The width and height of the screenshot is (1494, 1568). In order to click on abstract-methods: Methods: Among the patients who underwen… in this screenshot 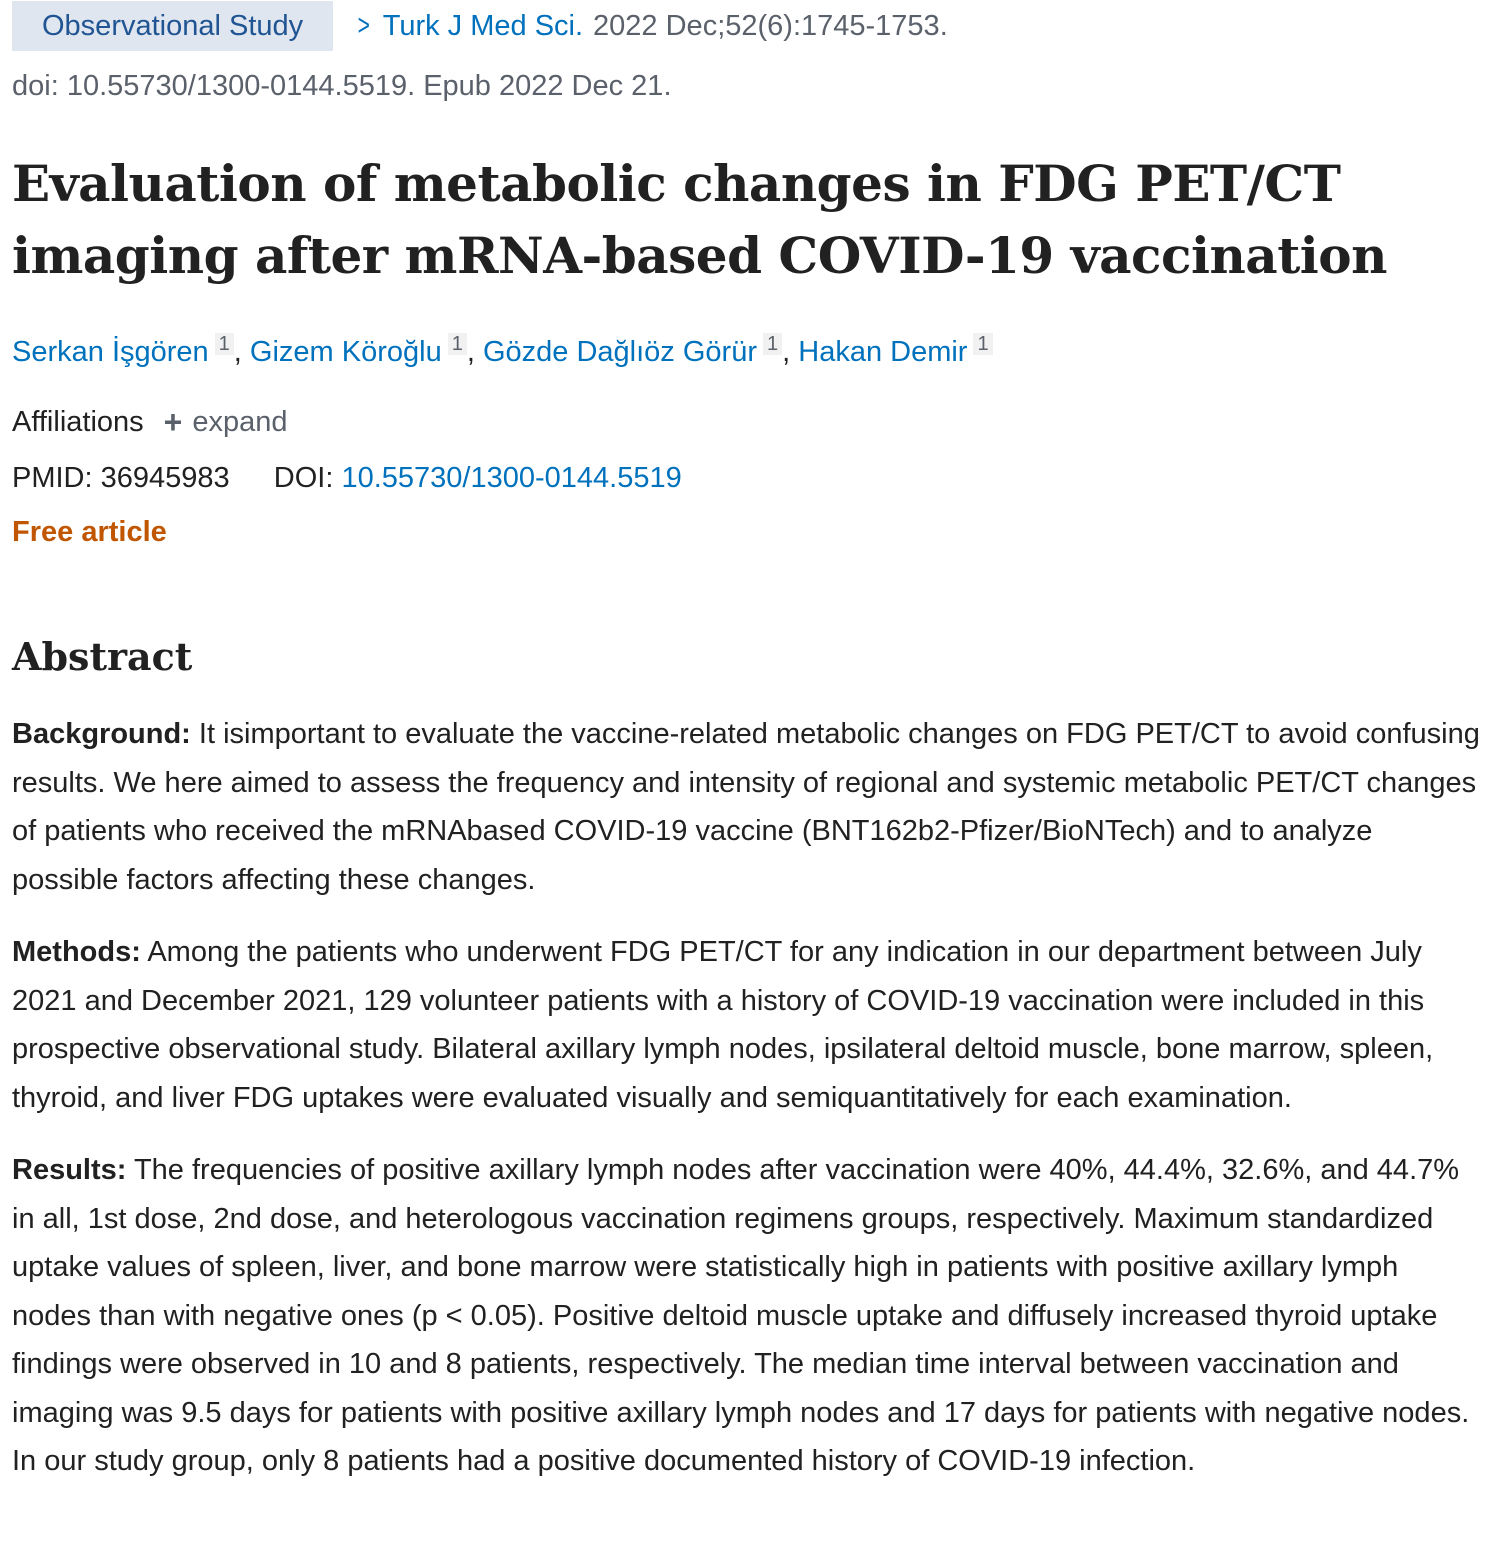, I will do `click(747, 1025)`.